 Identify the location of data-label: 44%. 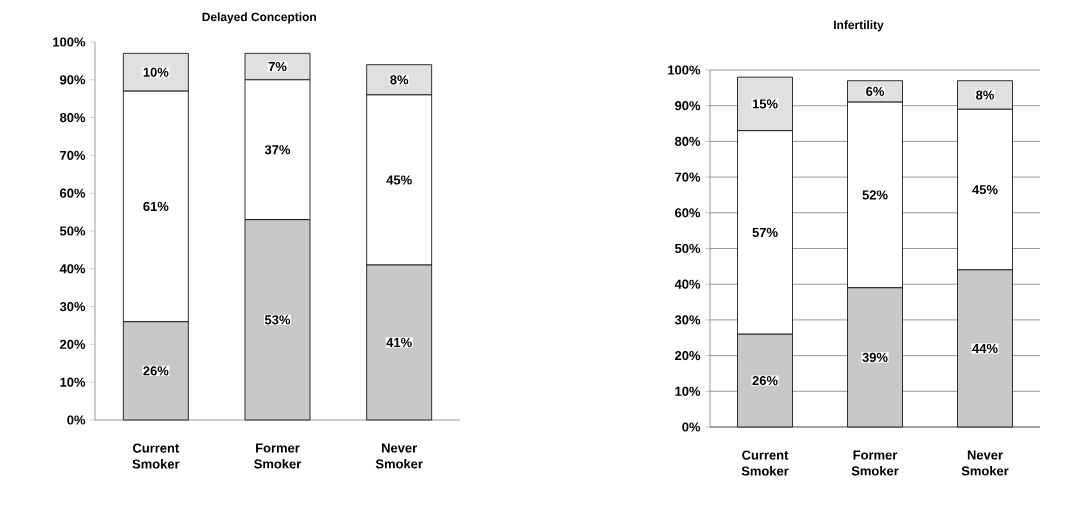
(985, 348).